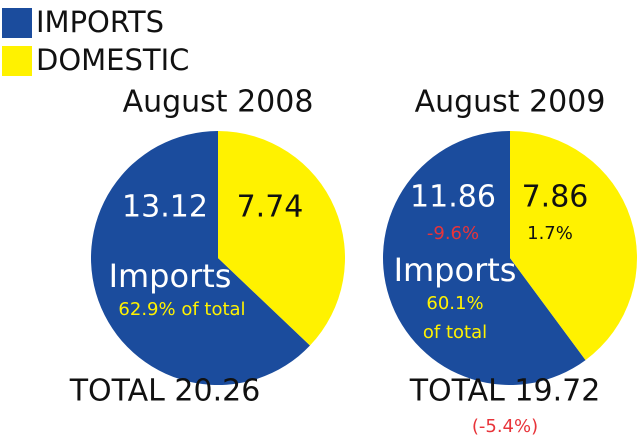 The image size is (640, 448). What do you see at coordinates (453, 197) in the screenshot?
I see `value-label: 11.86` at bounding box center [453, 197].